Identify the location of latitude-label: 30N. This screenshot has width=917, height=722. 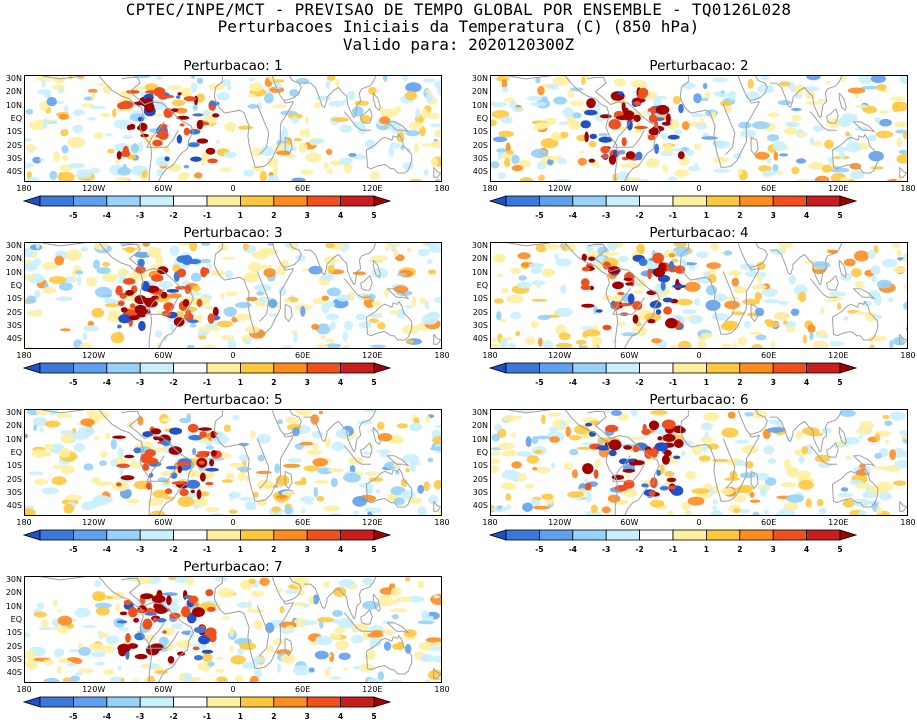
(13, 78).